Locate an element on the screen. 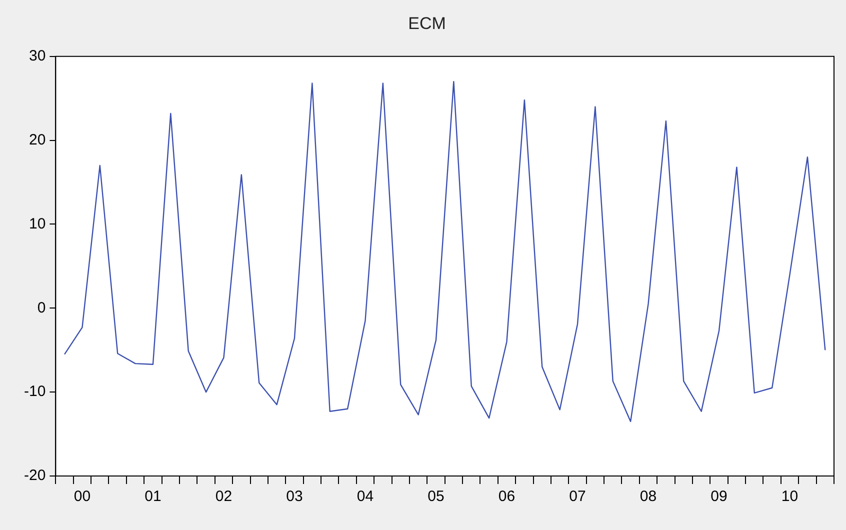 Image resolution: width=846 pixels, height=530 pixels. chart-title: ECM is located at coordinates (427, 23).